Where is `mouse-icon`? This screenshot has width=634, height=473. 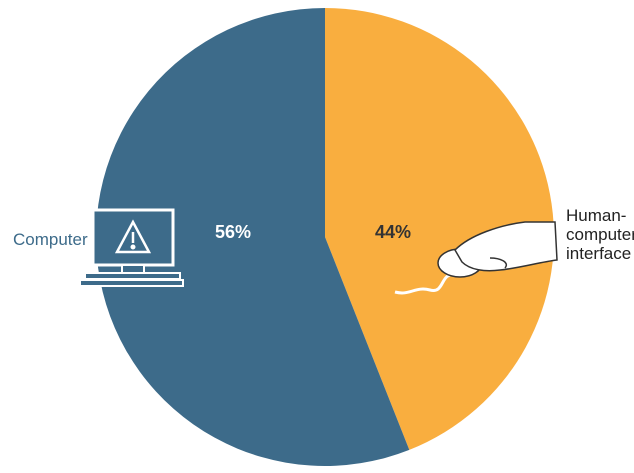 mouse-icon is located at coordinates (476, 258).